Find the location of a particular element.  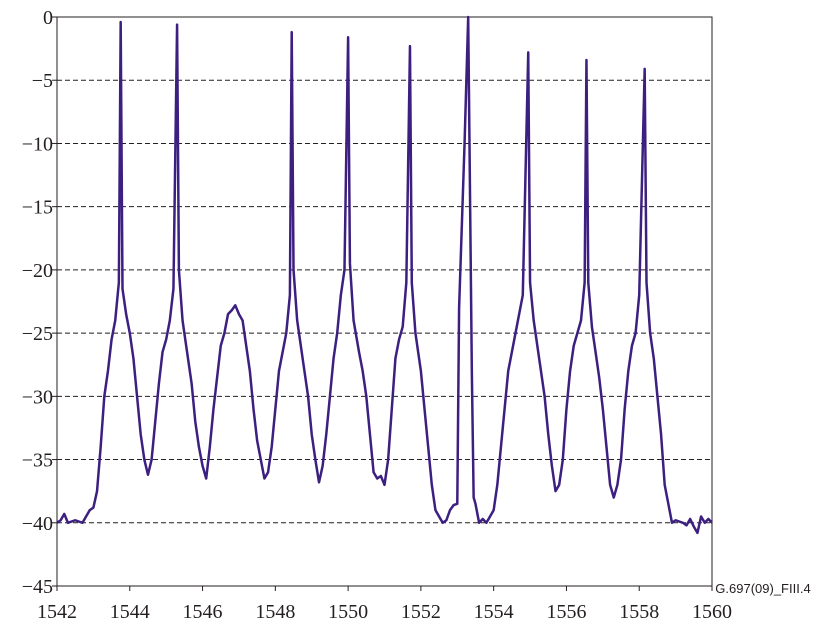

y-tick-label: −25 is located at coordinates (37, 334).